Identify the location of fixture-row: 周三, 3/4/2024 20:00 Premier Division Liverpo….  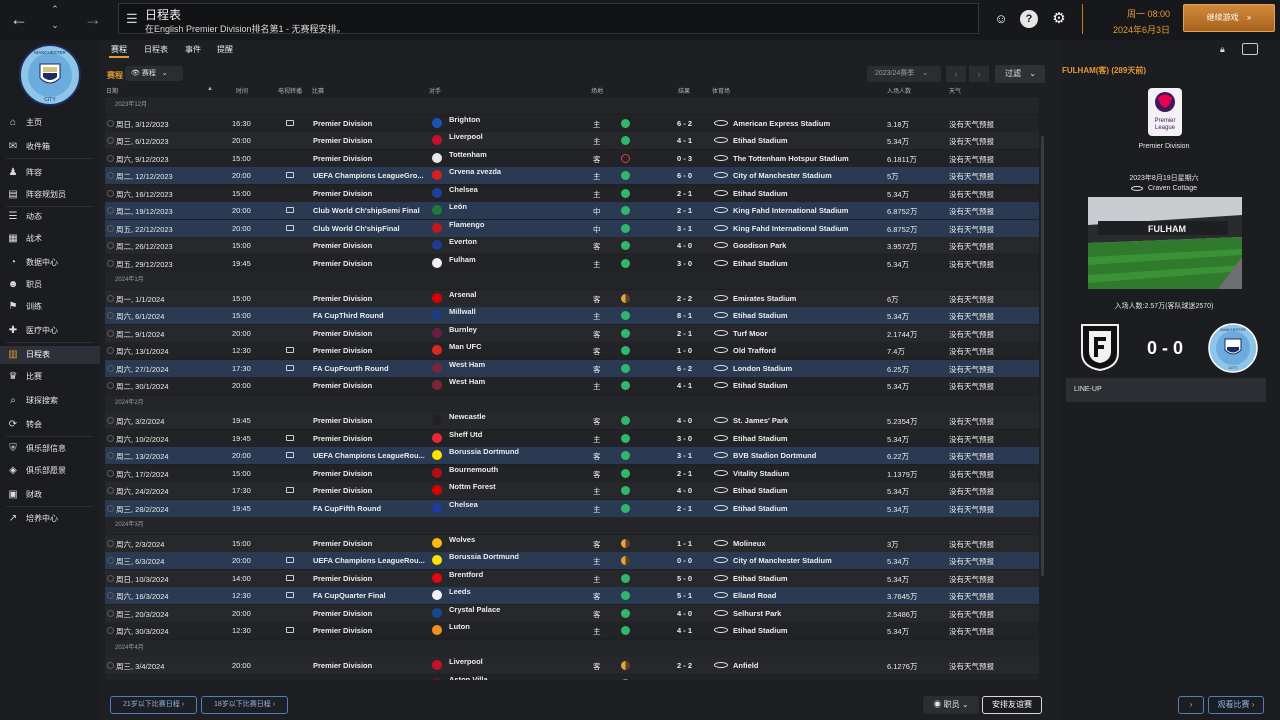
(572, 665).